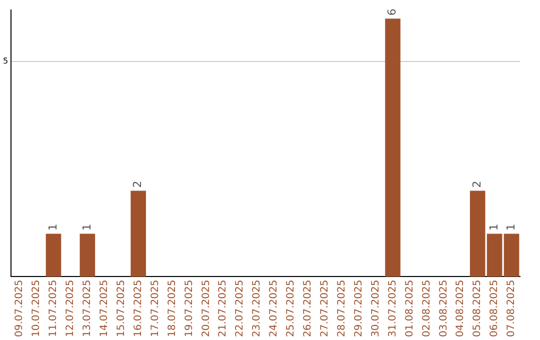 The width and height of the screenshot is (540, 340). Describe the element at coordinates (240, 309) in the screenshot. I see `x-tick-label: 22.07.2025` at that location.